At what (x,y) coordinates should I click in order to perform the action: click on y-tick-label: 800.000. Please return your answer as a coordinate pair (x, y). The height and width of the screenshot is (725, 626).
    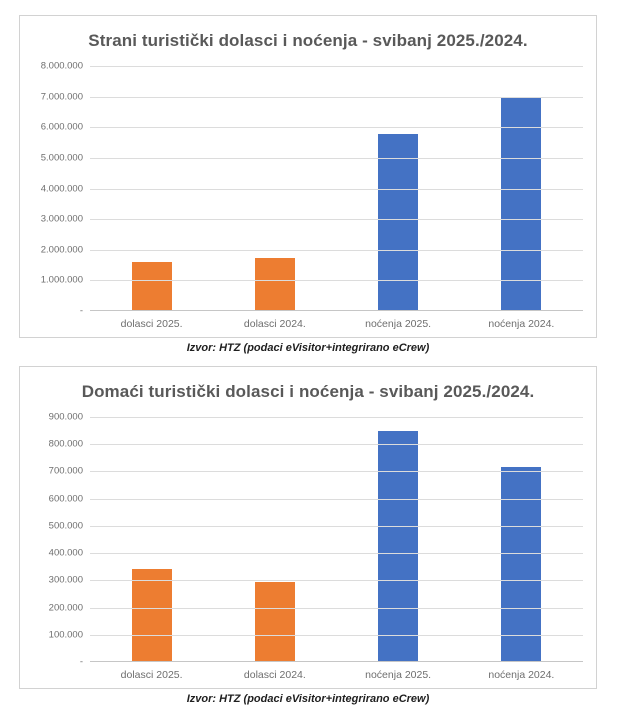
    Looking at the image, I should click on (65, 444).